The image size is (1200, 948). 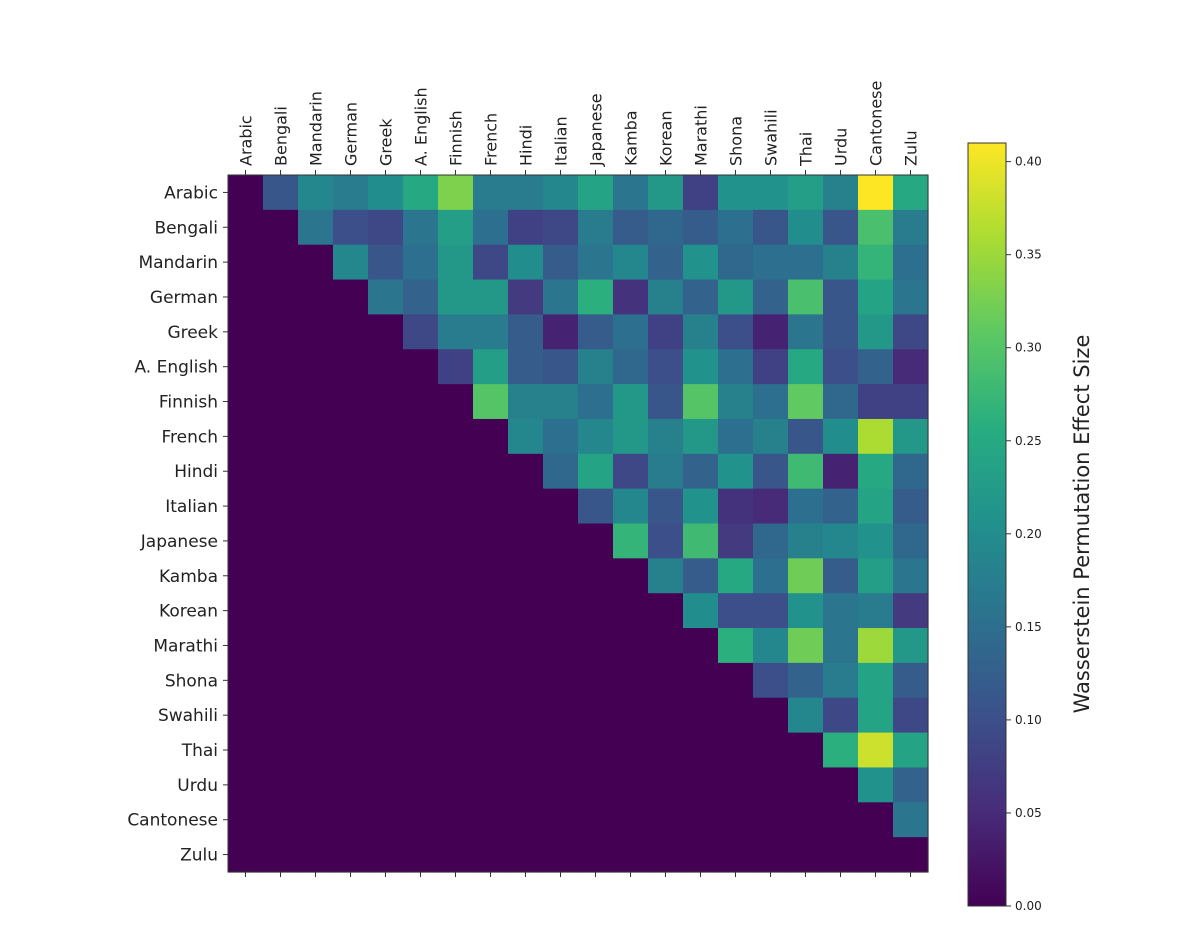 What do you see at coordinates (172, 821) in the screenshot?
I see `y-tick-label: Cantonese` at bounding box center [172, 821].